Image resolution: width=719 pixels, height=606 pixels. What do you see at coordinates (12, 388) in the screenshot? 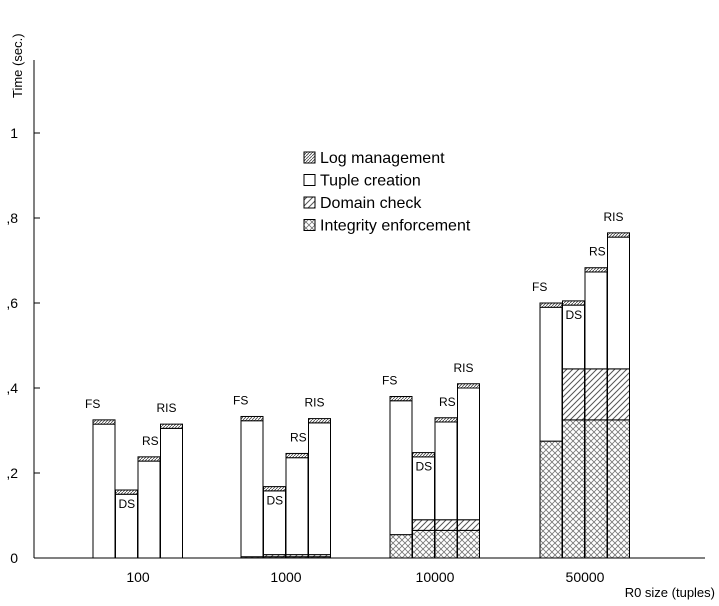
I see `y-tick-label: ,4` at bounding box center [12, 388].